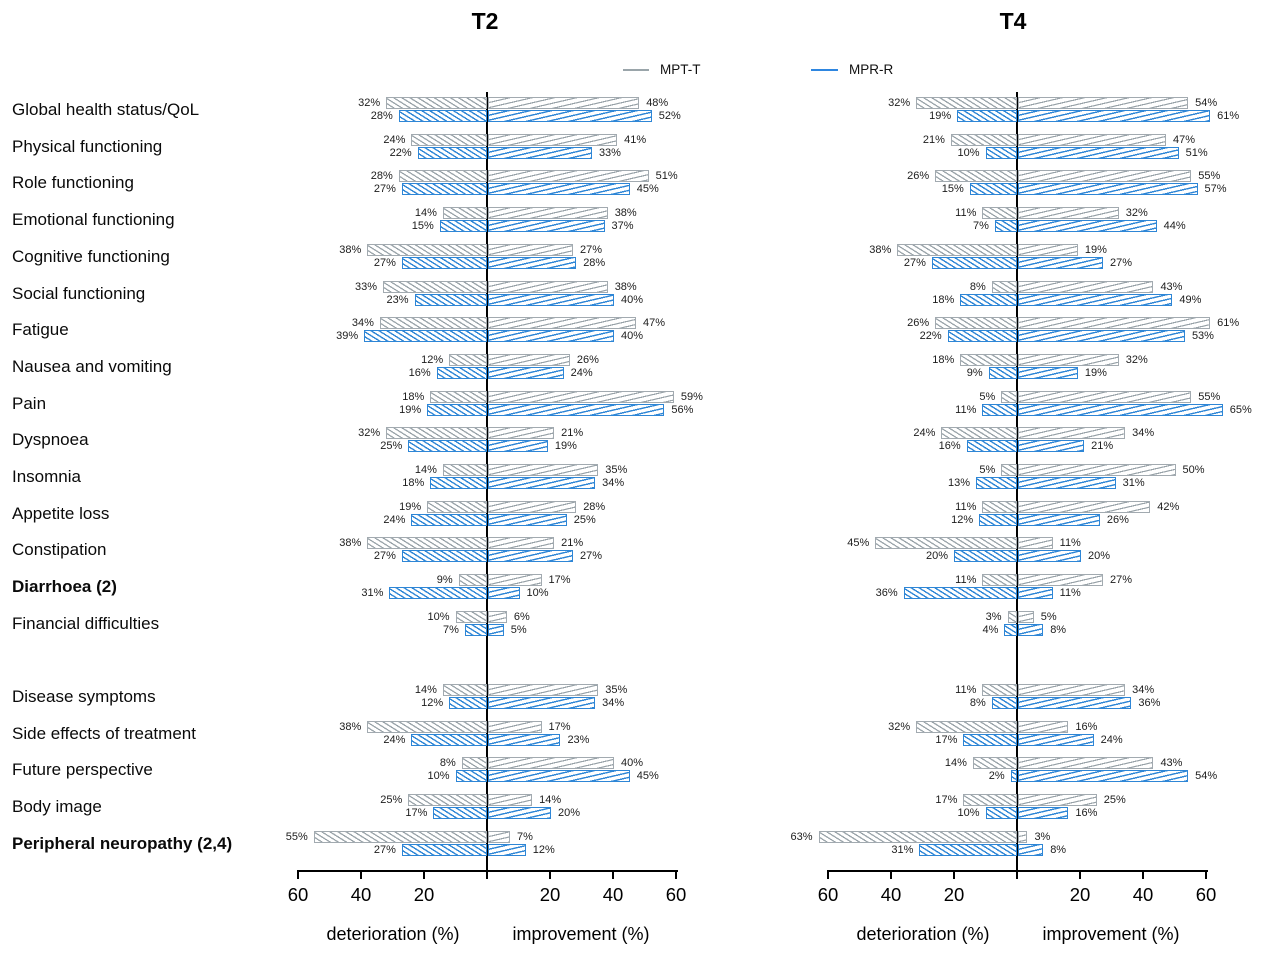  What do you see at coordinates (422, 226) in the screenshot?
I see `bar-value-label: 15%` at bounding box center [422, 226].